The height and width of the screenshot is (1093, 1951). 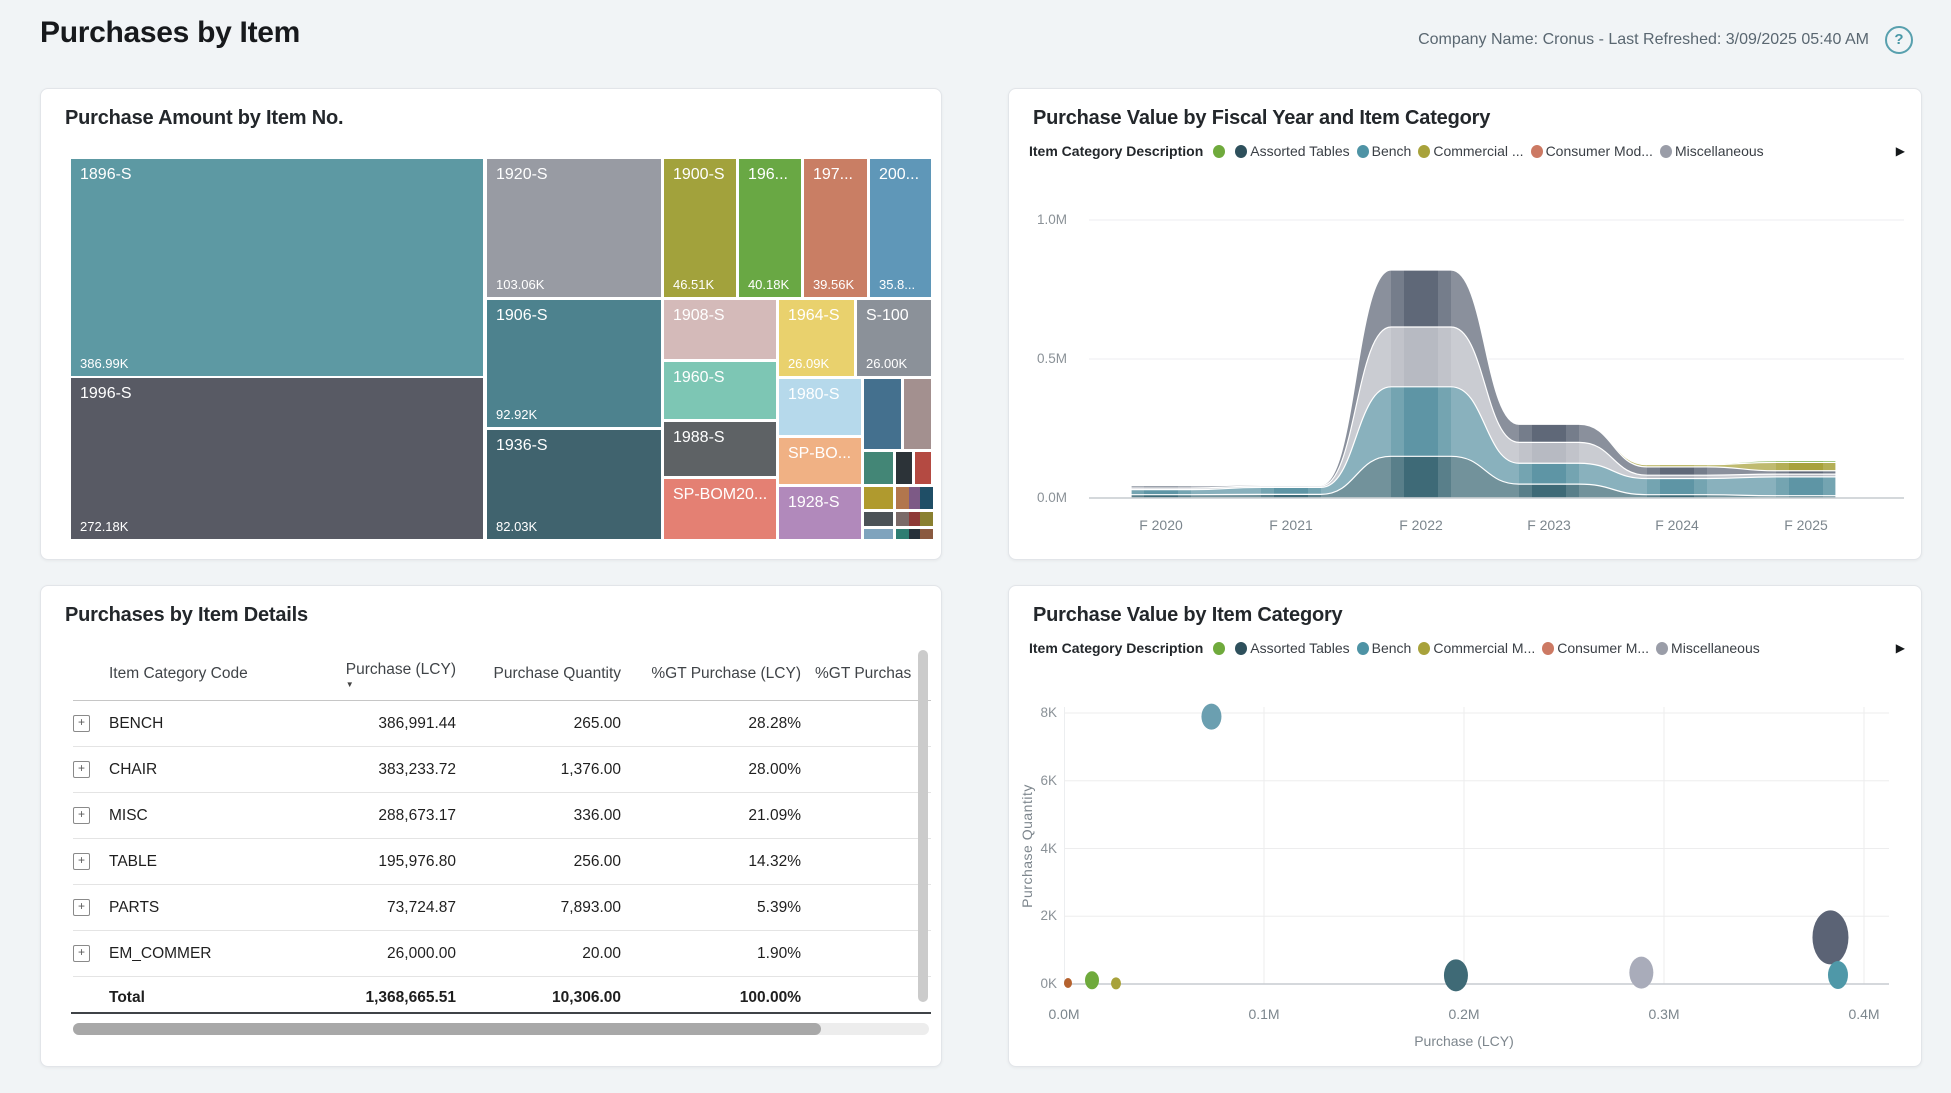 I want to click on treemap-tile: 1964-S 26.09K, so click(x=816, y=338).